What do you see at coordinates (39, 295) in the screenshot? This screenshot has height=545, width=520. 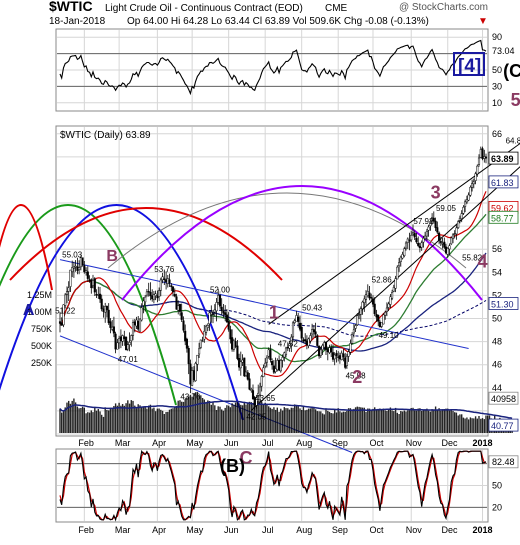 I see `volume-tick-label: 1.25M` at bounding box center [39, 295].